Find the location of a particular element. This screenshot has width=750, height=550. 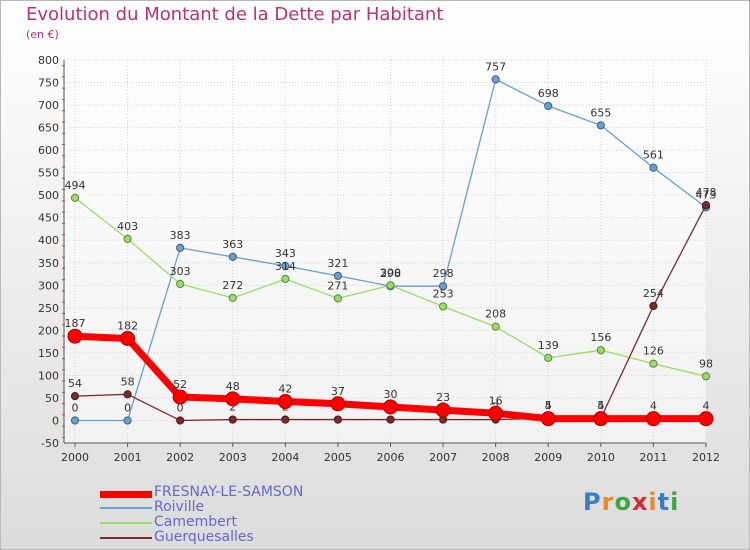

data-label-camembert: 403 is located at coordinates (127, 226).